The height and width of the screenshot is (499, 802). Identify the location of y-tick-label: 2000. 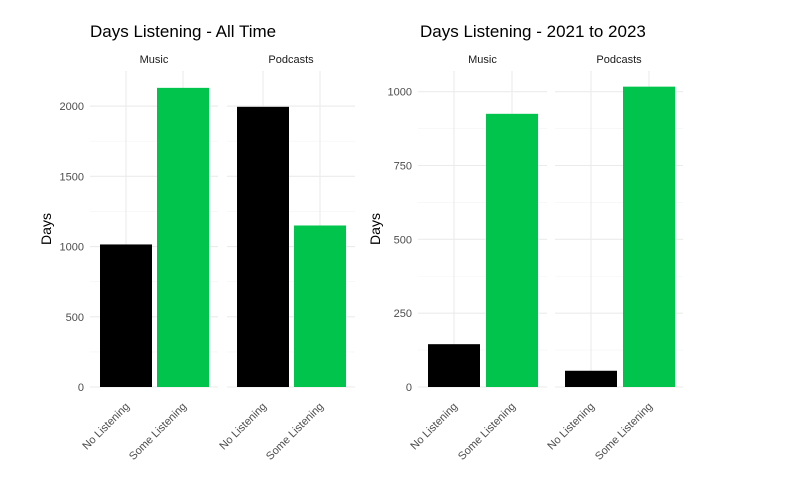
(72, 107).